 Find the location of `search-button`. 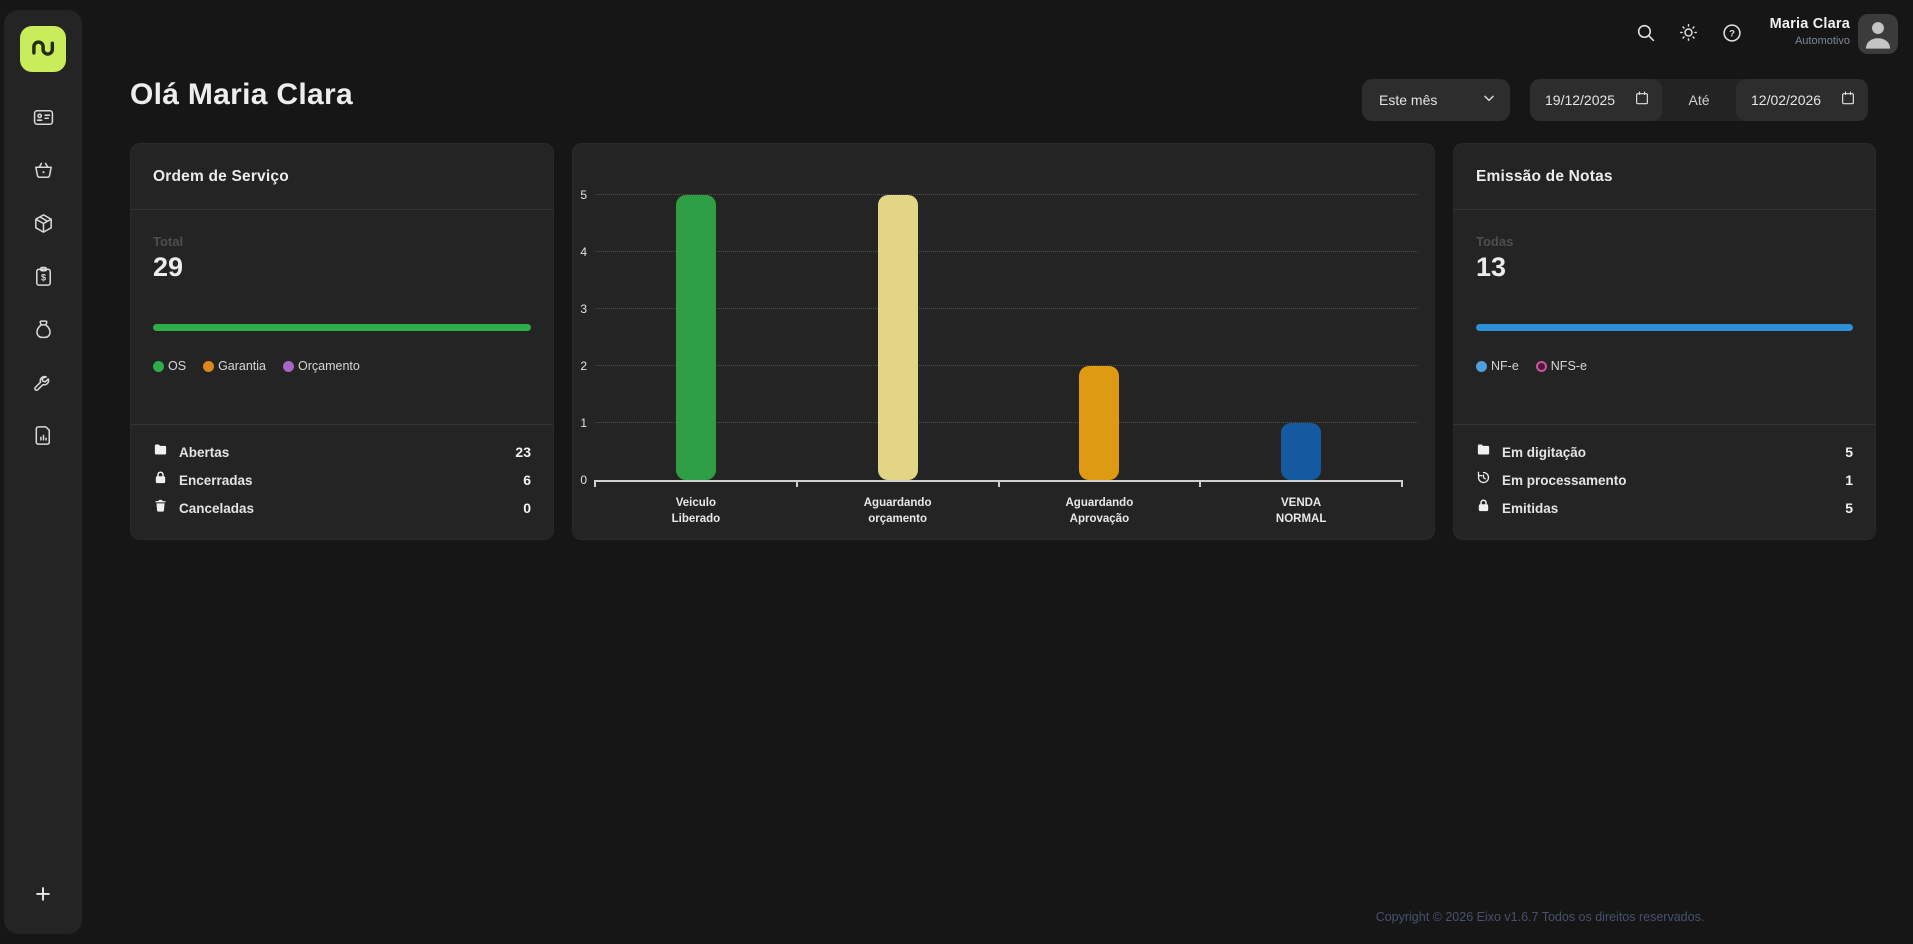

search-button is located at coordinates (1645, 35).